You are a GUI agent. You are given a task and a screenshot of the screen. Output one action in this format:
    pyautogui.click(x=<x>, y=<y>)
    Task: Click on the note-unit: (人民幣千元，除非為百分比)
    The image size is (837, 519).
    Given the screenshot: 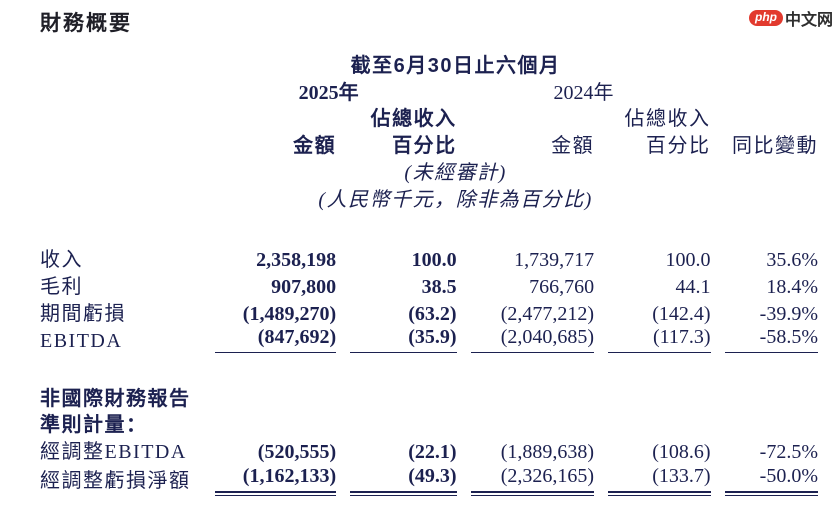 What is the action you would take?
    pyautogui.click(x=455, y=200)
    